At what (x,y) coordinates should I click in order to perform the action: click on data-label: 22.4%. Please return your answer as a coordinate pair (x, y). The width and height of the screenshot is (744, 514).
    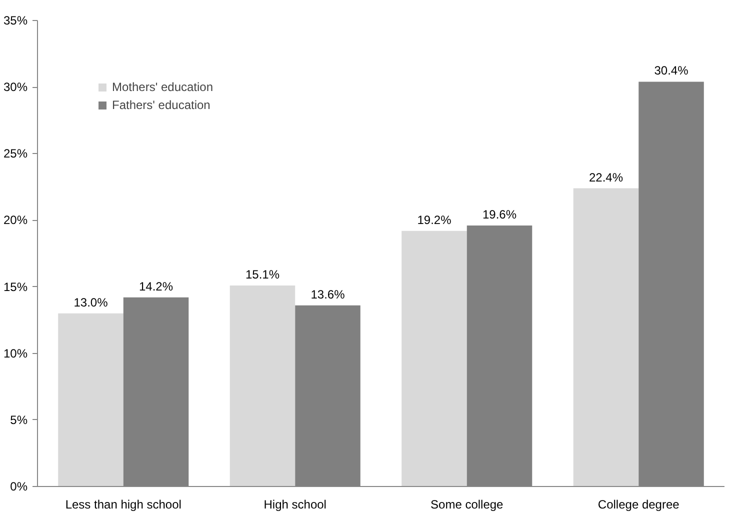
    Looking at the image, I should click on (606, 177).